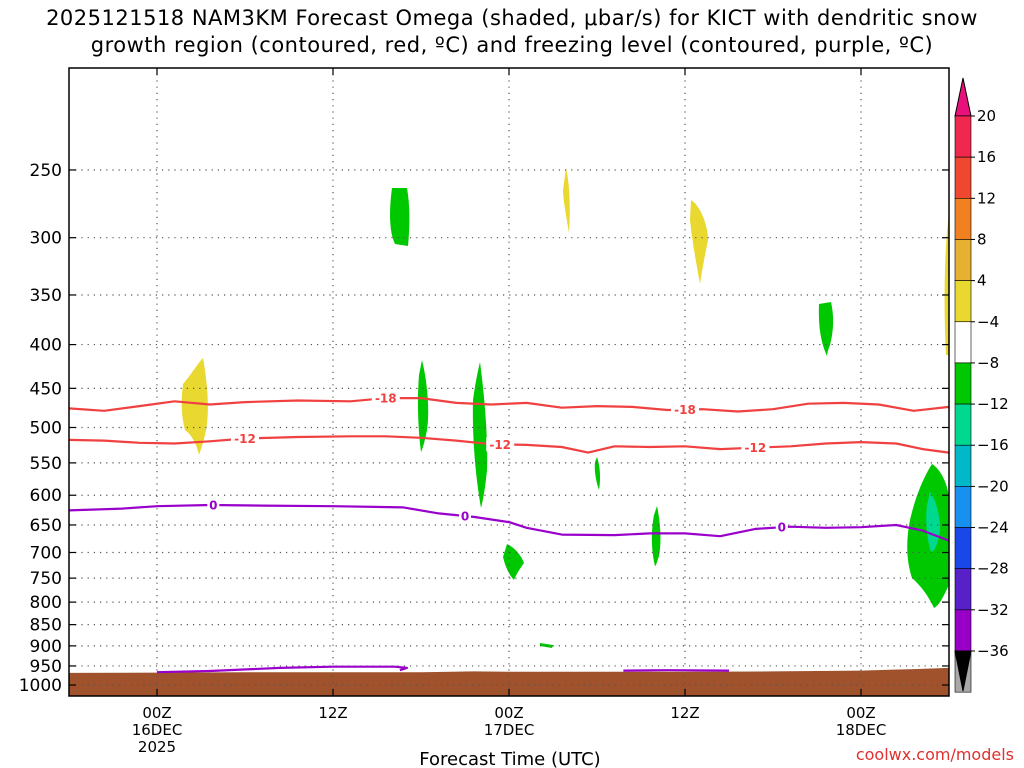 This screenshot has width=1024, height=768. Describe the element at coordinates (46, 171) in the screenshot. I see `y-tick-label: 250` at that location.